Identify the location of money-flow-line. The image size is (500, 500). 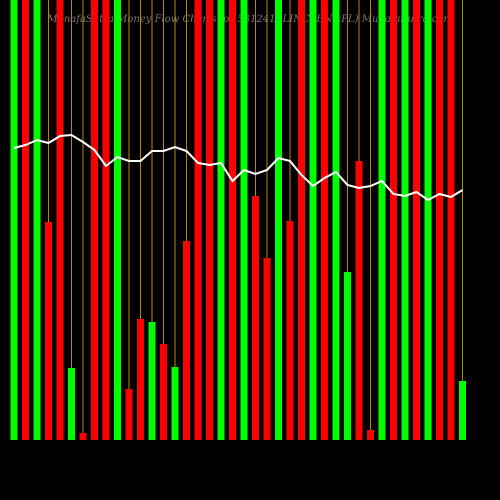
(238, 167).